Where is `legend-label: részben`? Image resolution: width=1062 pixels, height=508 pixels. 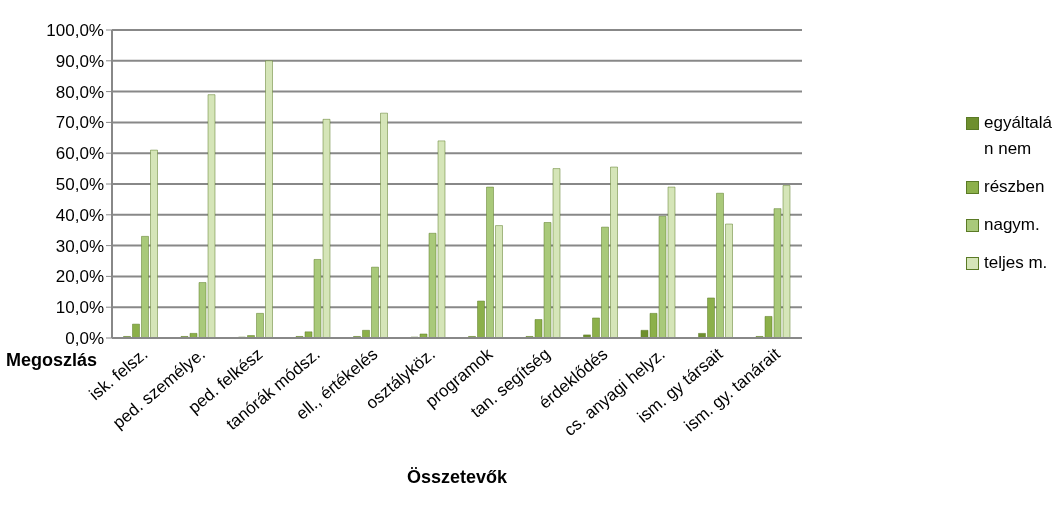
legend-label: részben is located at coordinates (1014, 187).